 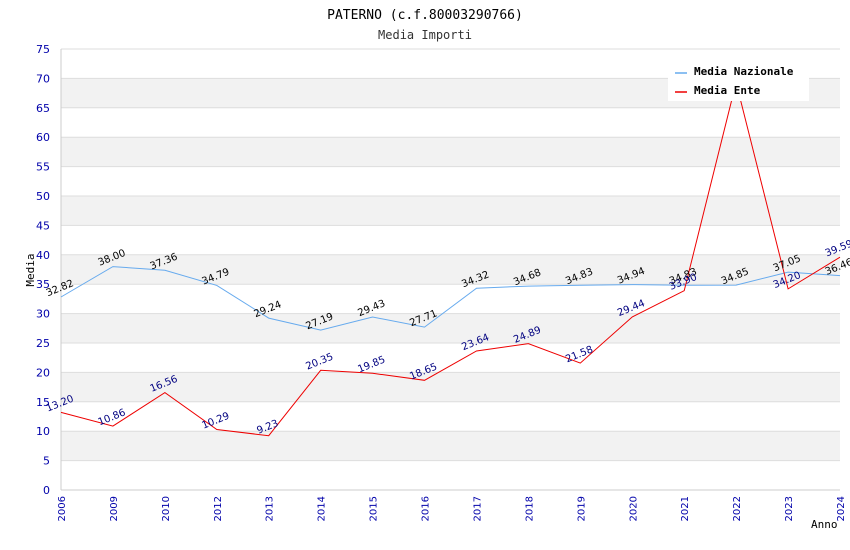 What do you see at coordinates (426, 508) in the screenshot?
I see `x-tick-label: 2016` at bounding box center [426, 508].